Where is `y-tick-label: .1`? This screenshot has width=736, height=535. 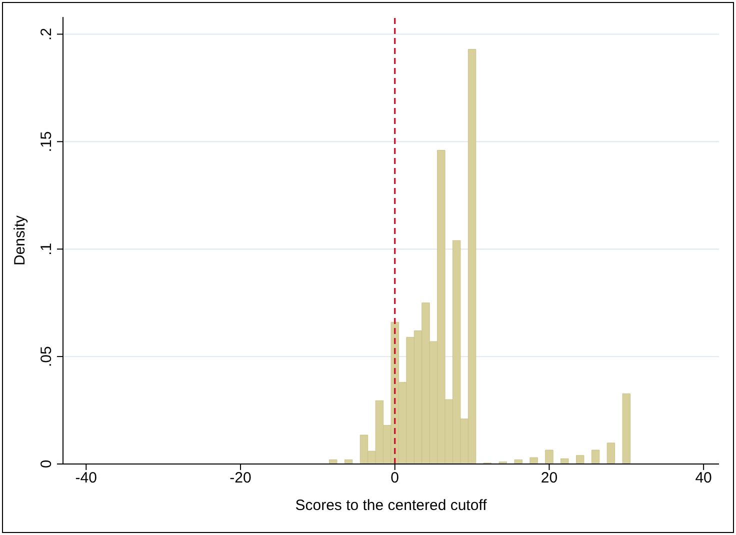 y-tick-label: .1 is located at coordinates (46, 249).